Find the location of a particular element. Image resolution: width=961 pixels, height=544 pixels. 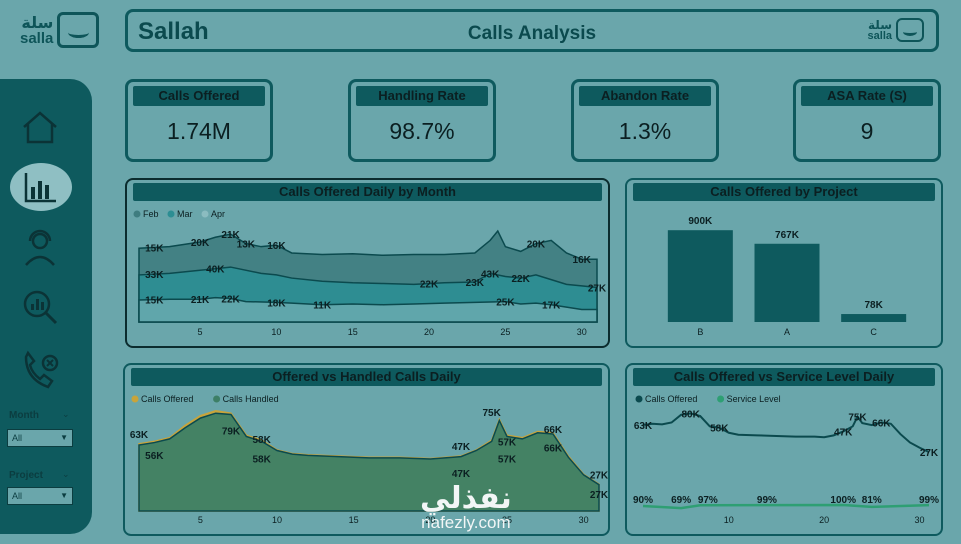

x-tick-label: 25 is located at coordinates (505, 332).